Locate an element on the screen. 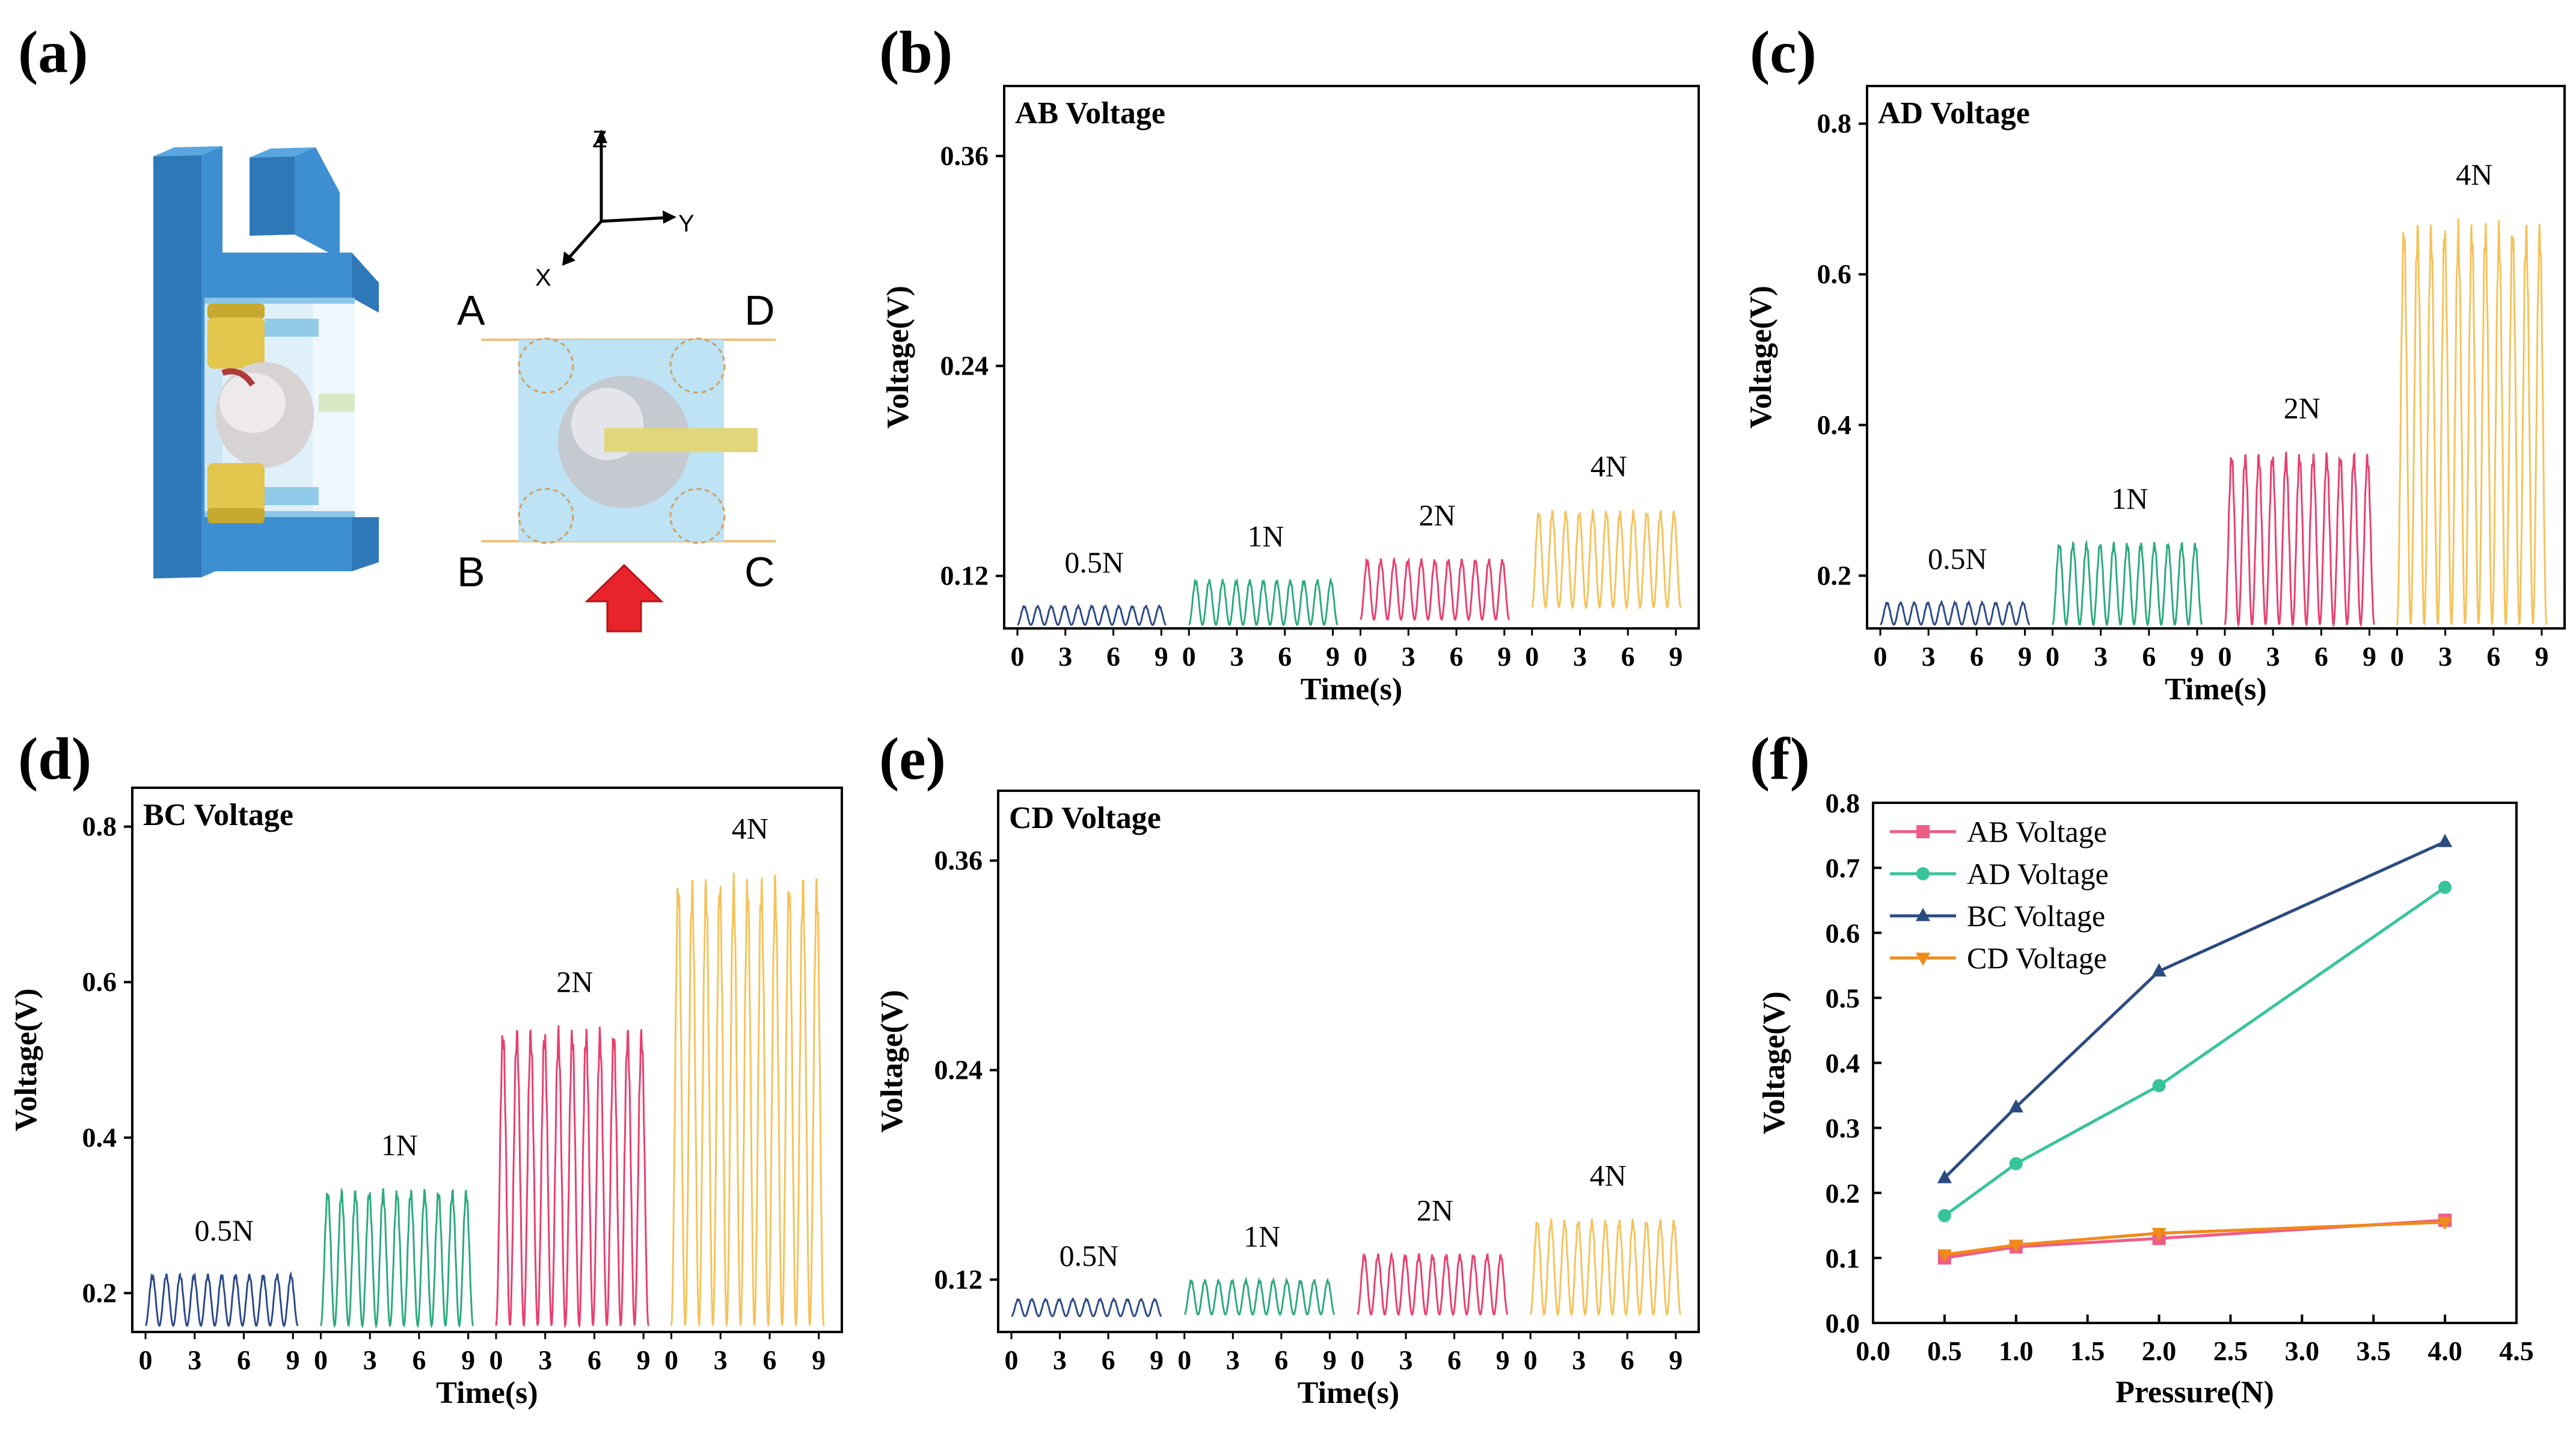 This screenshot has width=2576, height=1433. waveform-0.5N is located at coordinates (1092, 614).